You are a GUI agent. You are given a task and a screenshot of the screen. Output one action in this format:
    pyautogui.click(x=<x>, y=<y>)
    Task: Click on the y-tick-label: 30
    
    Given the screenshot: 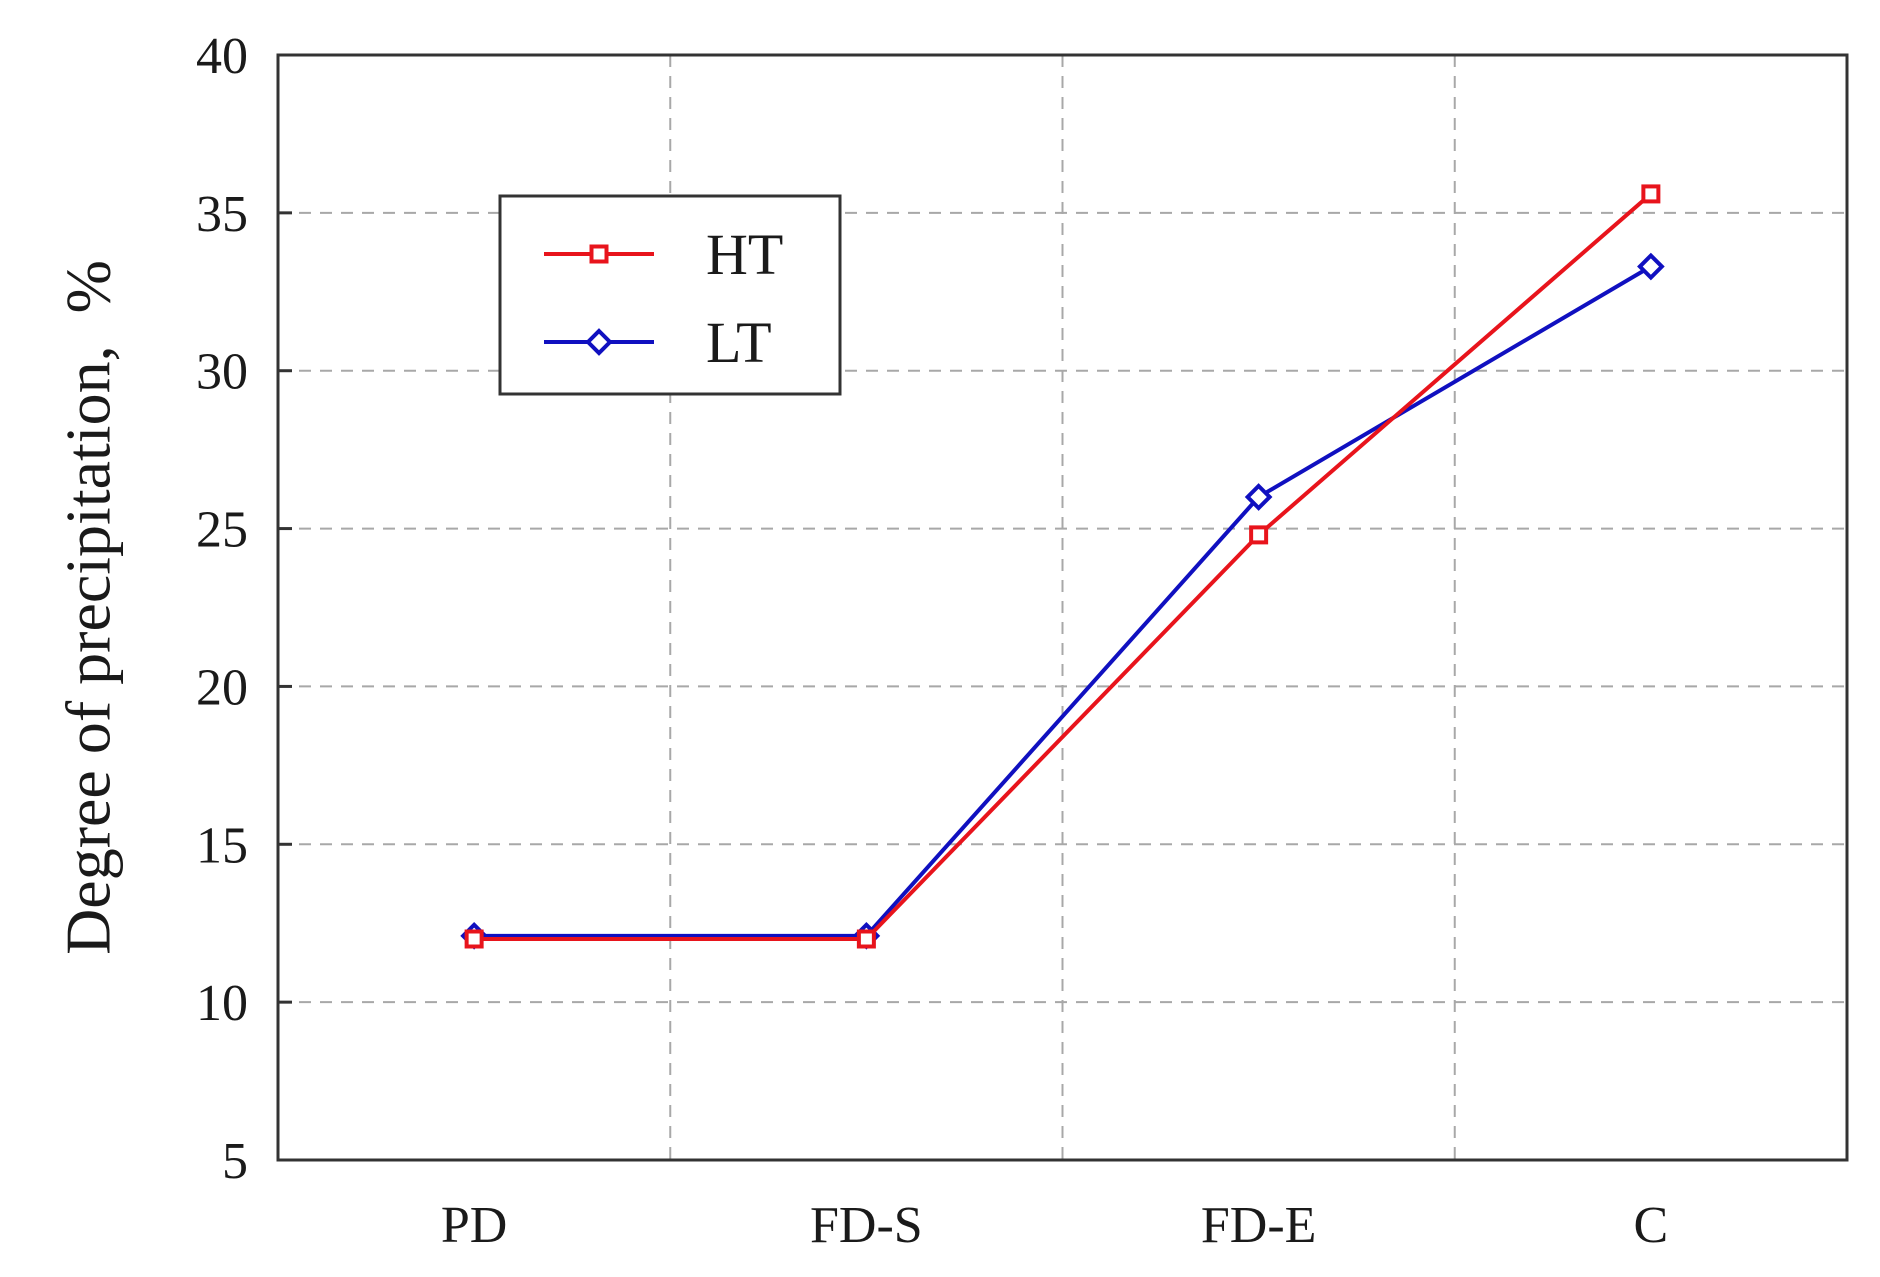 What is the action you would take?
    pyautogui.click(x=222, y=372)
    